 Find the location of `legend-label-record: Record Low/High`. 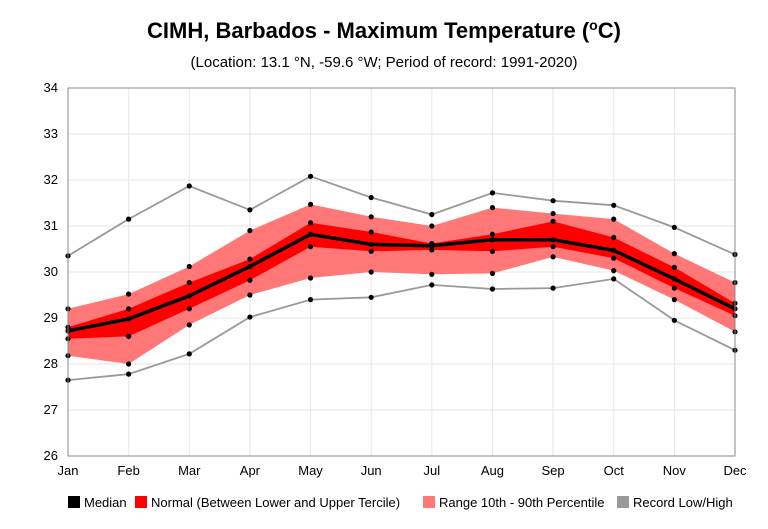

legend-label-record: Record Low/High is located at coordinates (683, 502).